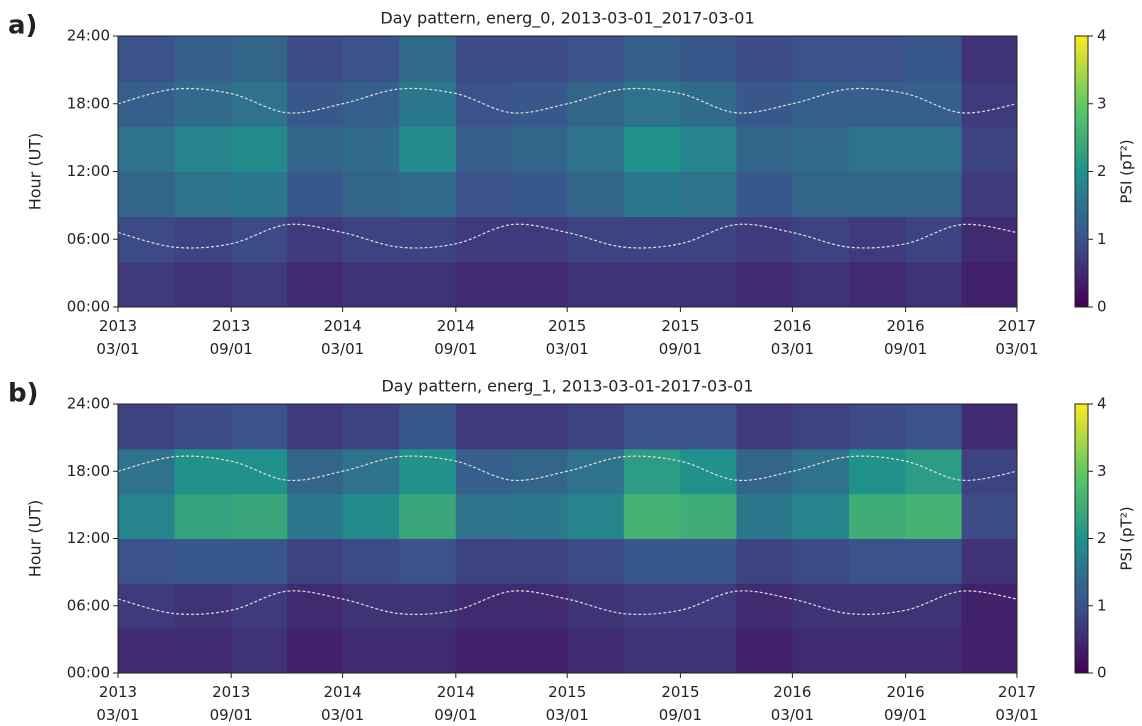 The width and height of the screenshot is (1142, 726). Describe the element at coordinates (88, 307) in the screenshot. I see `y-tick-label: 00:00` at that location.